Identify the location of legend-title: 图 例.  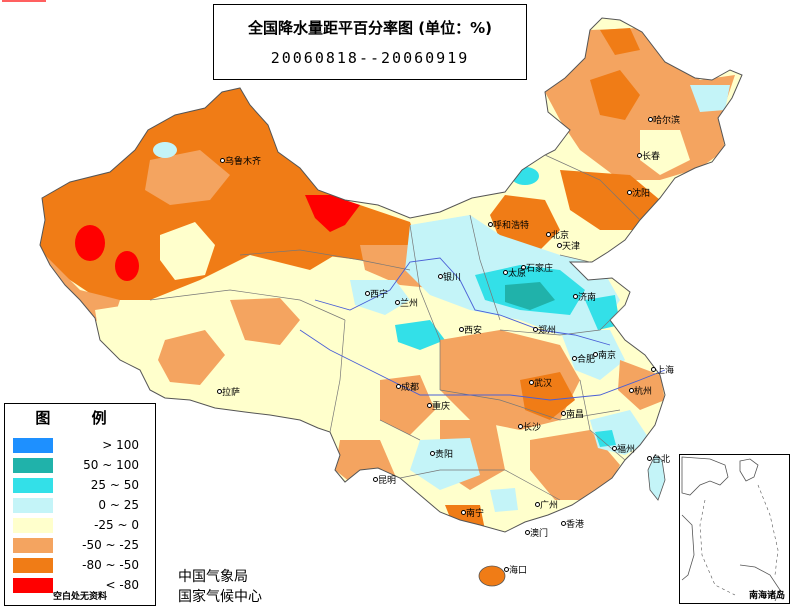
(80, 418).